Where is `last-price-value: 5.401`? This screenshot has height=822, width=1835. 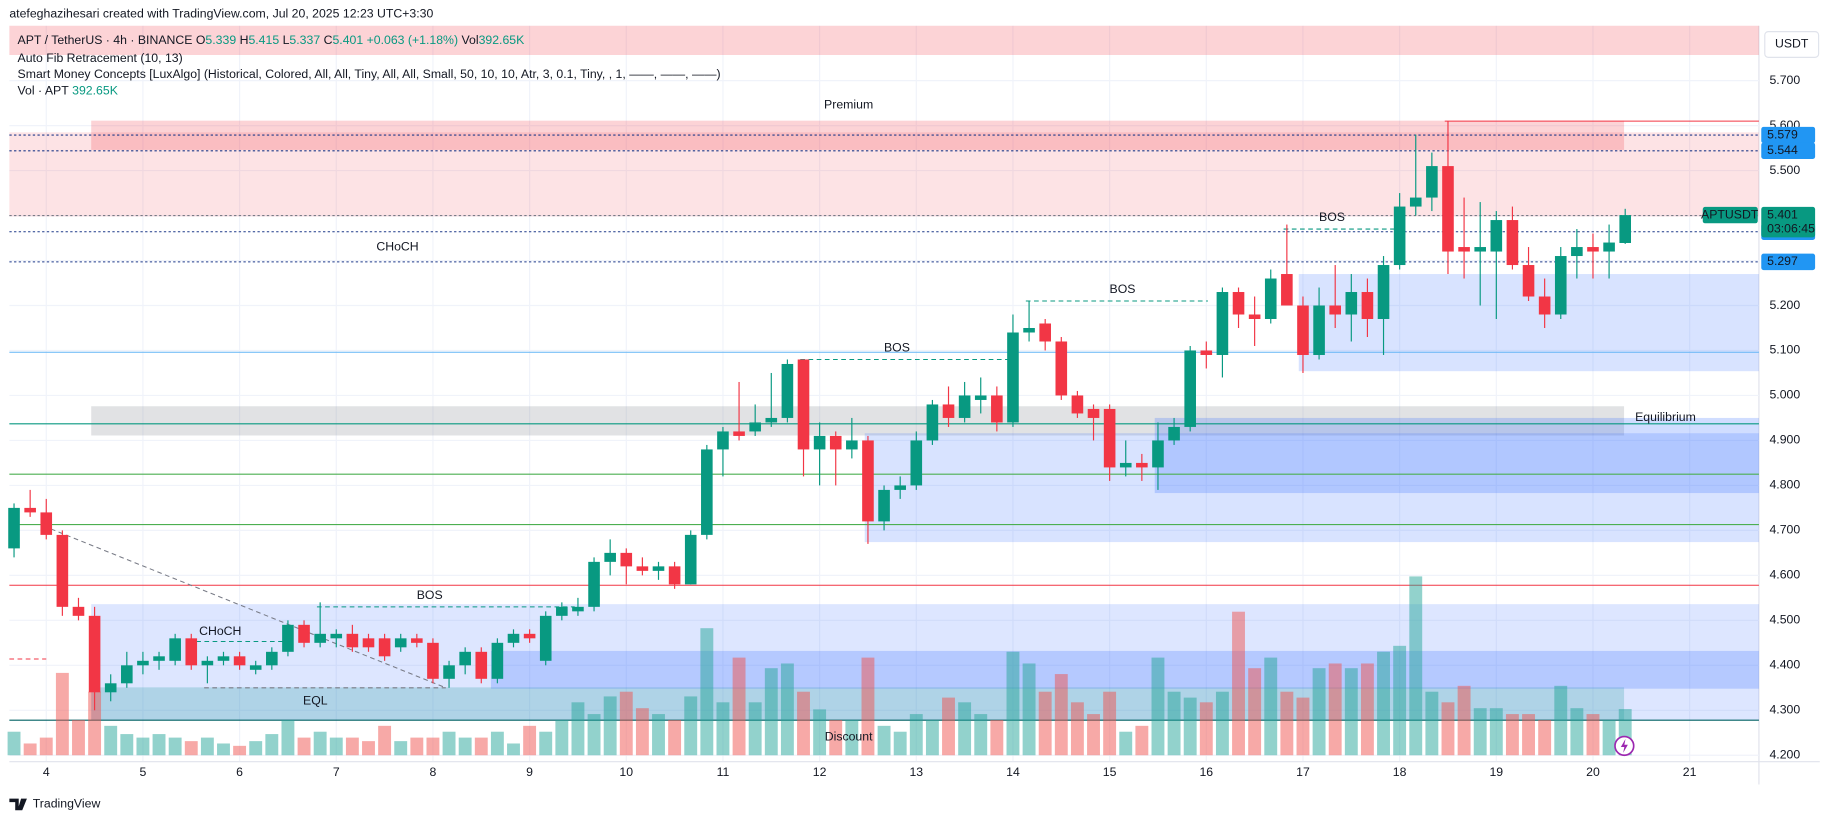
last-price-value: 5.401 is located at coordinates (1782, 214).